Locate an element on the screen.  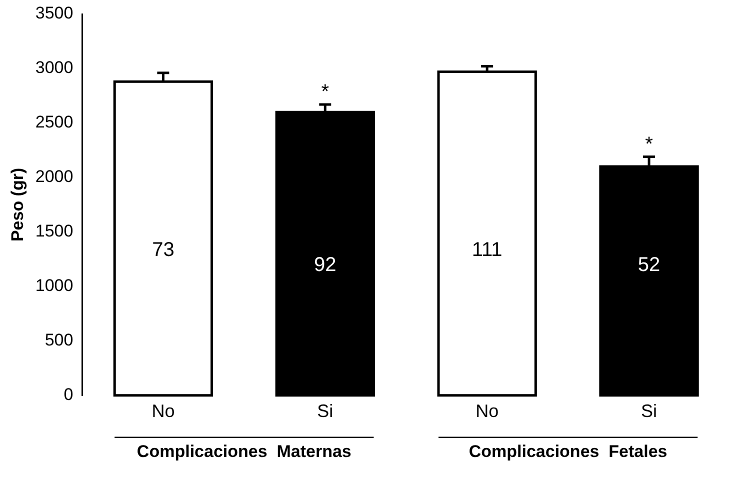
annotation: 111 is located at coordinates (487, 249).